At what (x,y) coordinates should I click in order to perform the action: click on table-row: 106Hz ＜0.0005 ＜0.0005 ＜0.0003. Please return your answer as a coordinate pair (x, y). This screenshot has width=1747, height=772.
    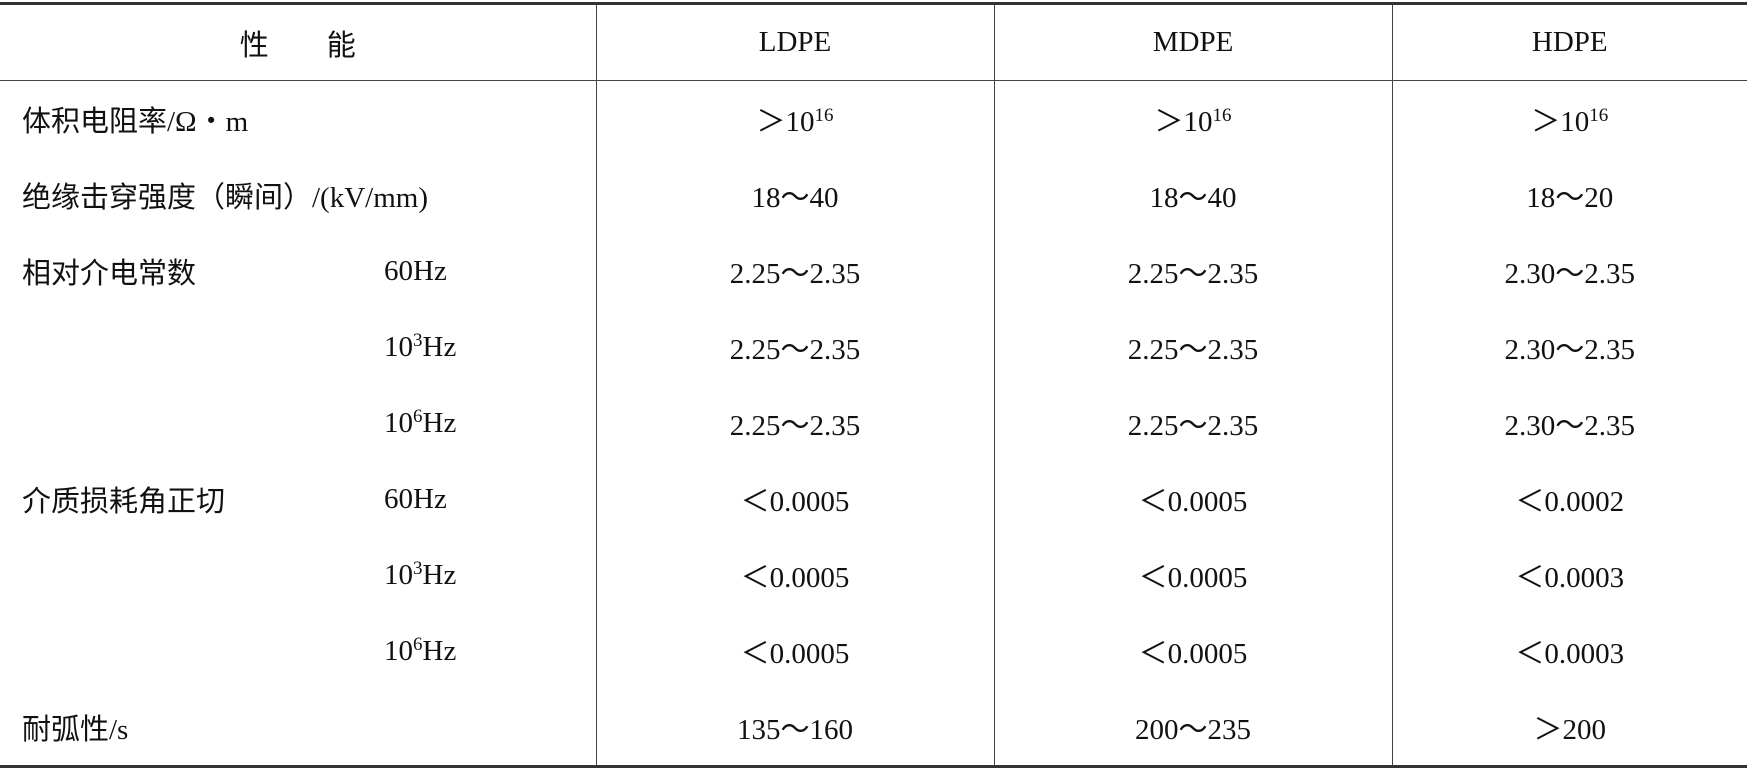
    Looking at the image, I should click on (873, 651).